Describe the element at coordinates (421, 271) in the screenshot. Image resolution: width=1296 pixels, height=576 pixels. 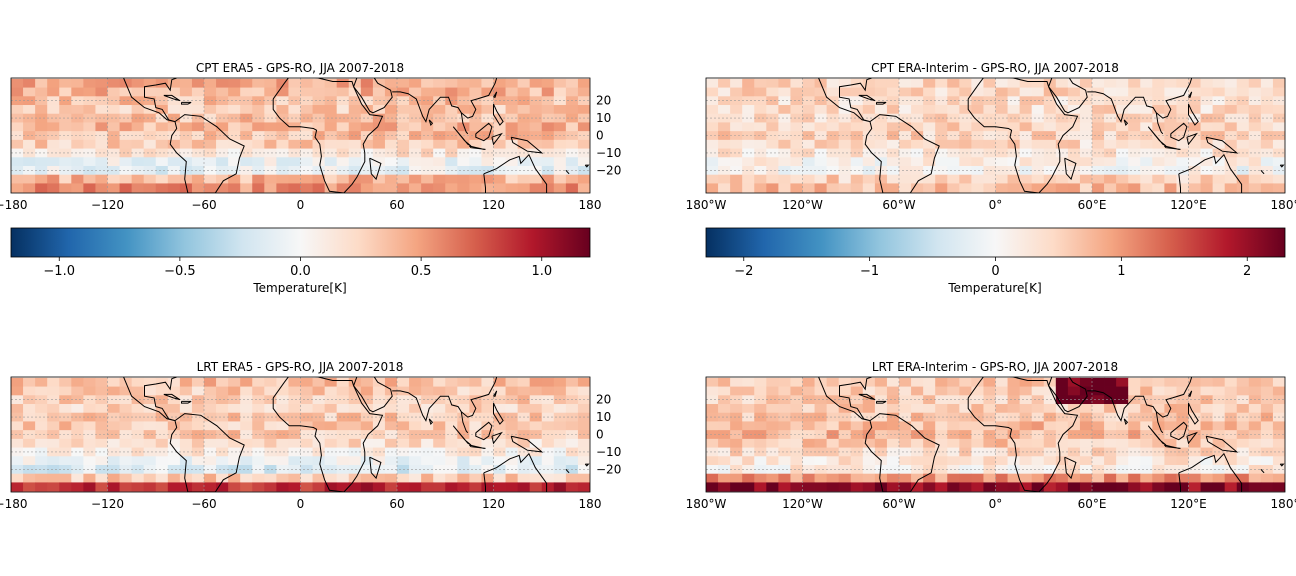
I see `colorbar-tick-label: 0.5` at that location.